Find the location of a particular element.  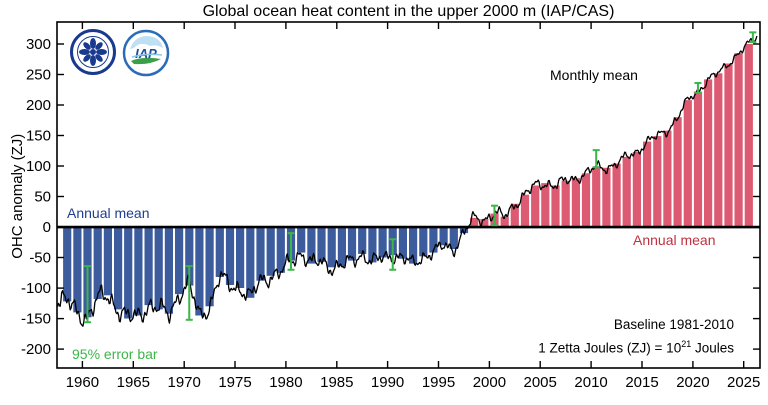

baseline-note: Baseline 1981-2010 is located at coordinates (673, 324).